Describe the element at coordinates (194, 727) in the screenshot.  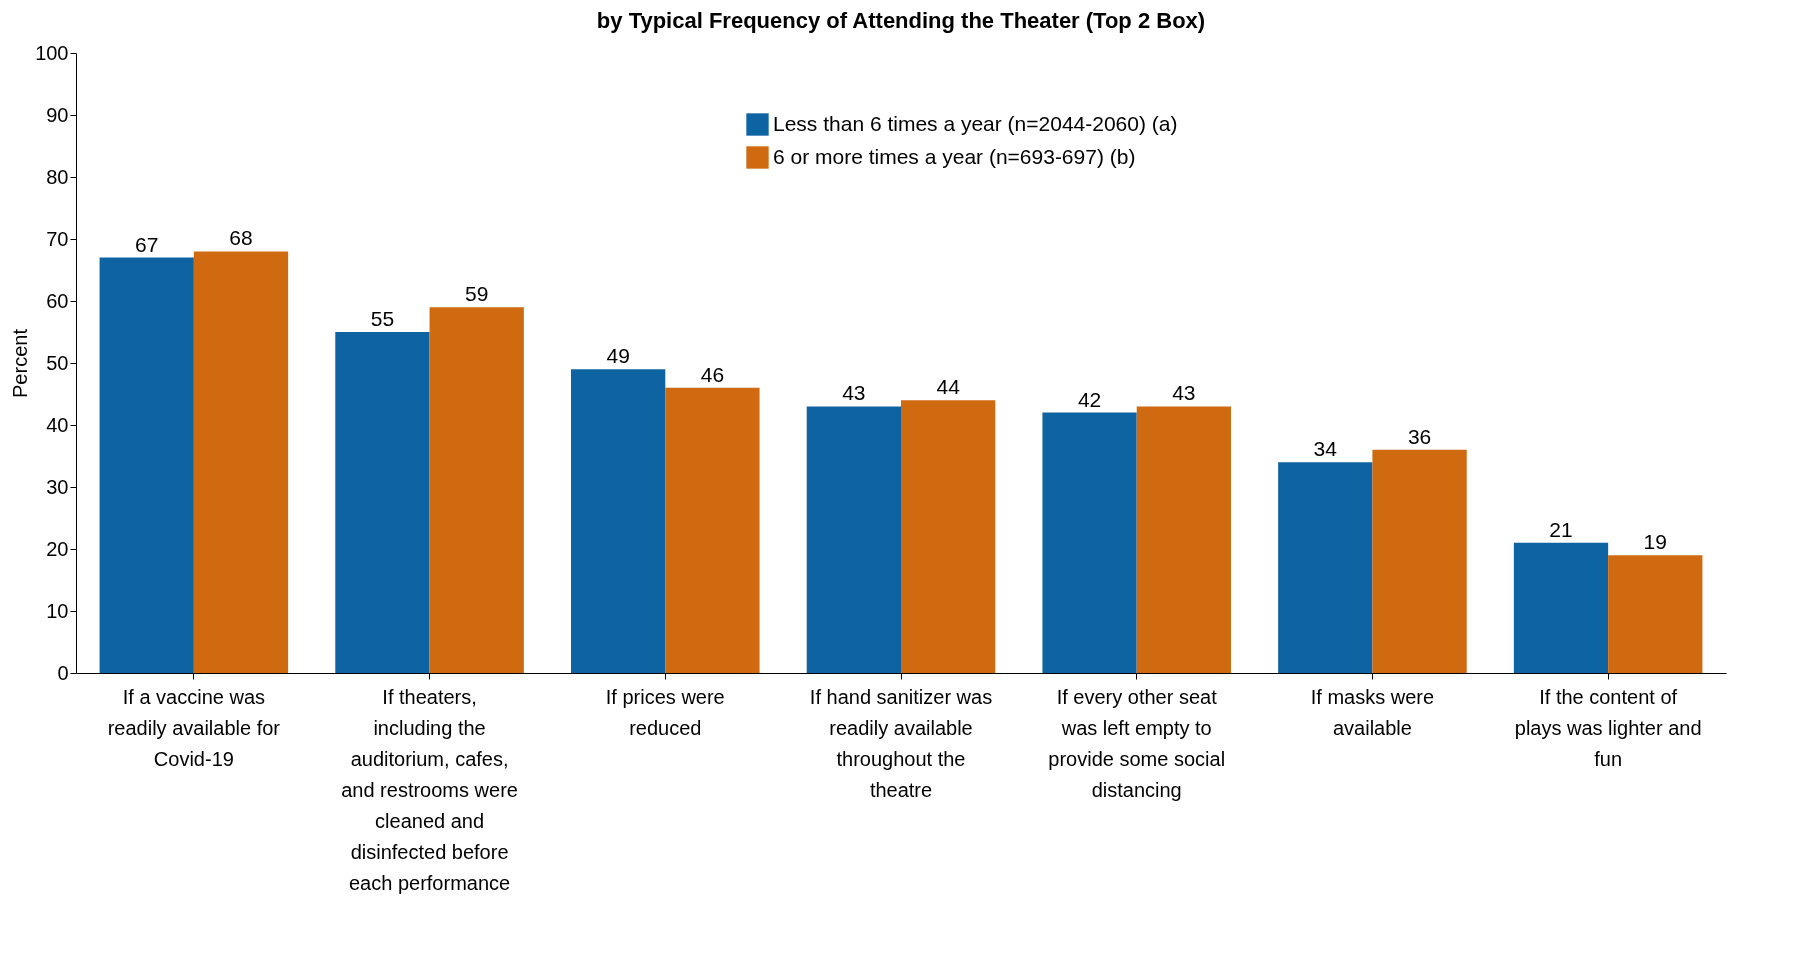
I see `x-tick-label: If a vaccine was readily available for Covid-19` at that location.